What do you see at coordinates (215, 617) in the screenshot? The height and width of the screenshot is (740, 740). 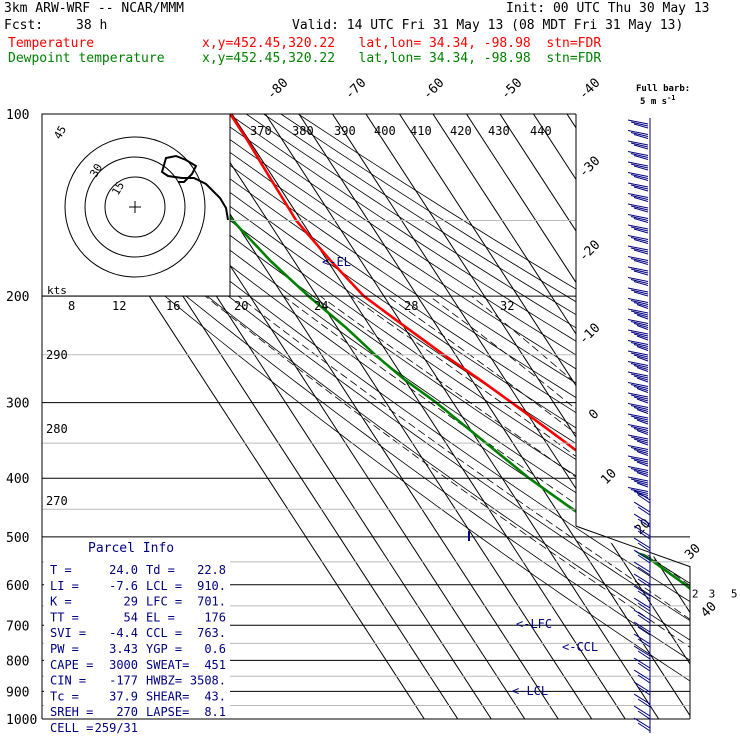 I see `parcel-row-value: 176` at bounding box center [215, 617].